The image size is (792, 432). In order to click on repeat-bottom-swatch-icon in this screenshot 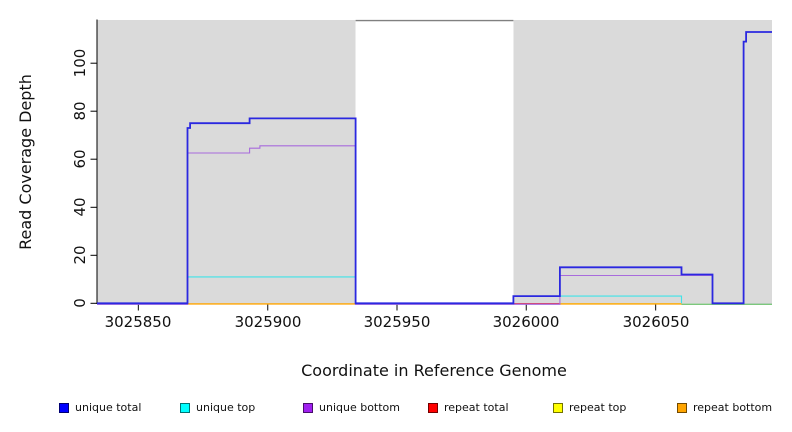, I will do `click(682, 407)`.